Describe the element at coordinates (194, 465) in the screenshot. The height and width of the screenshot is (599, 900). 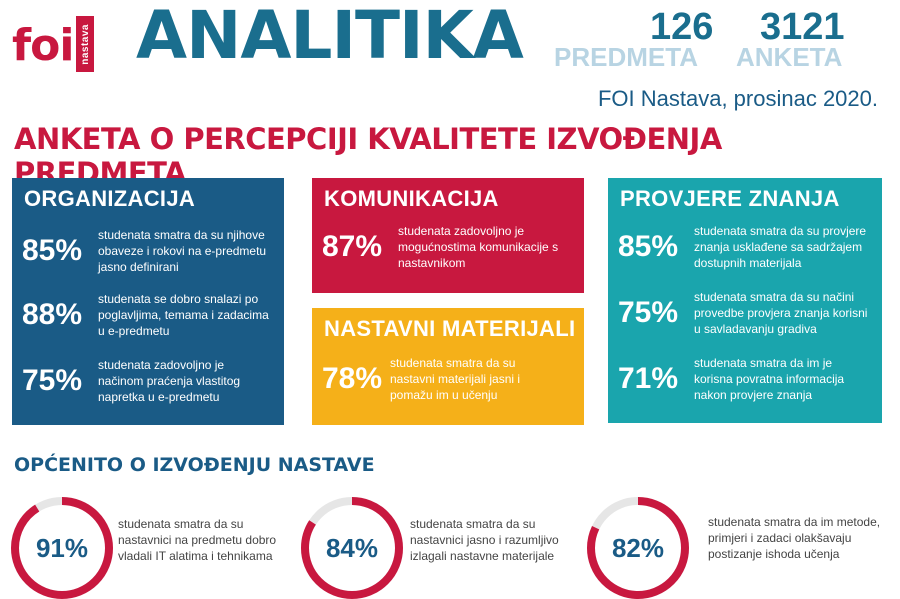
I see `general-section-title: OPĆENITO O IZVOĐENJU NASTAVE` at that location.